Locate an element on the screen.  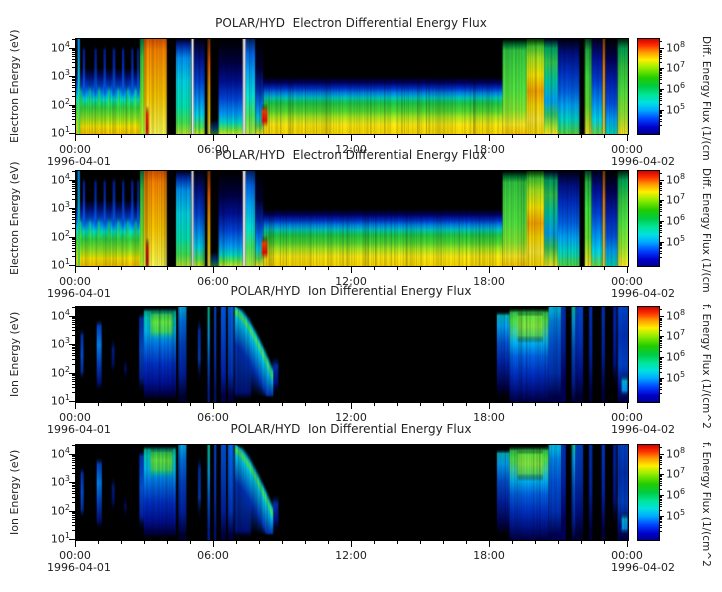
colorbar-tick-label: 107 is located at coordinates (676, 200).